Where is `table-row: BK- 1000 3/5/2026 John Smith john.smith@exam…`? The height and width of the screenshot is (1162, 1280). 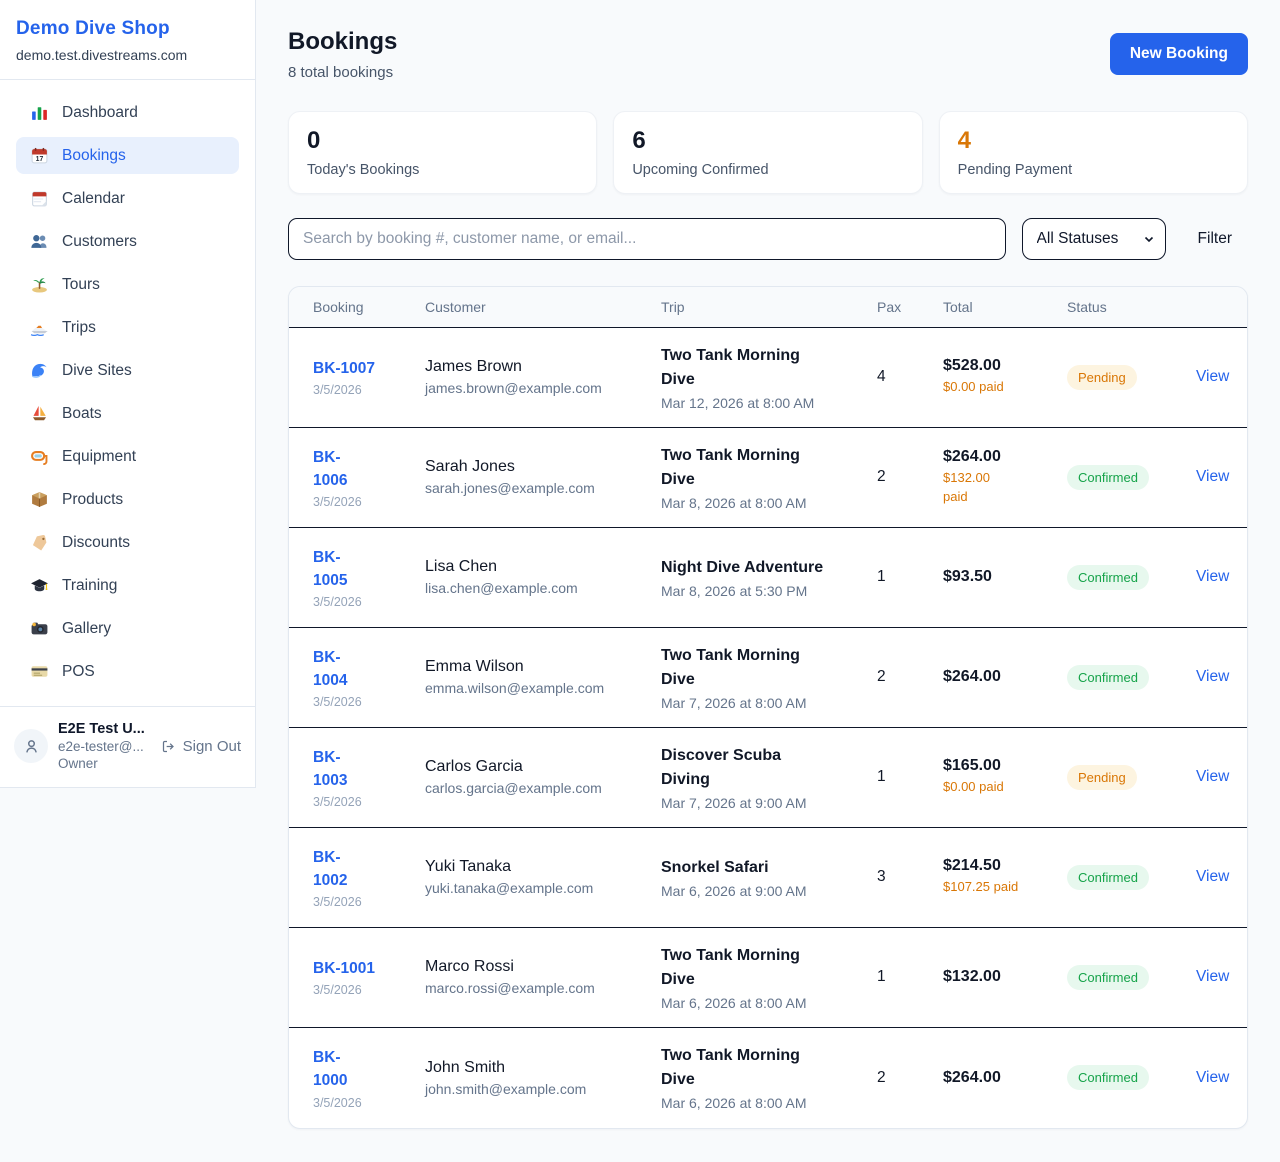
table-row: BK- 1000 3/5/2026 John Smith john.smith@exam… is located at coordinates (768, 1078).